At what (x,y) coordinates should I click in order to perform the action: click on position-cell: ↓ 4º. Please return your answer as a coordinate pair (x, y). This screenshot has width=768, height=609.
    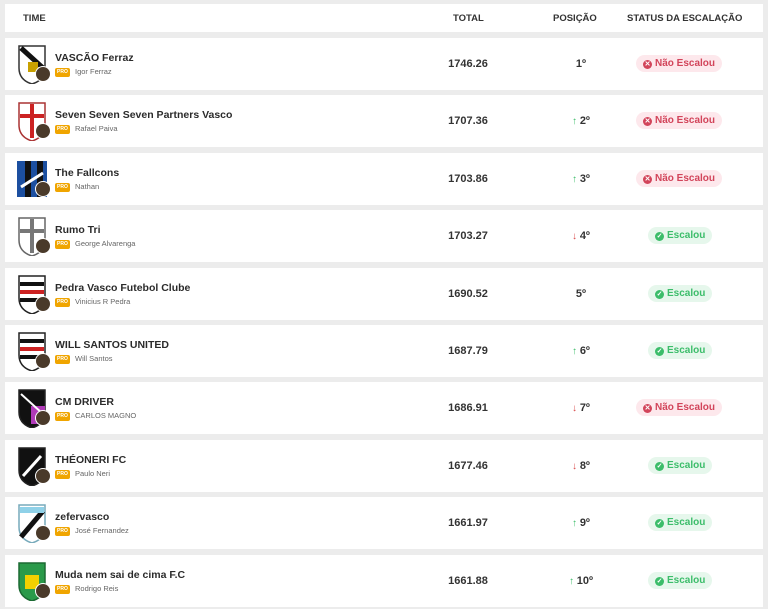
    Looking at the image, I should click on (581, 236).